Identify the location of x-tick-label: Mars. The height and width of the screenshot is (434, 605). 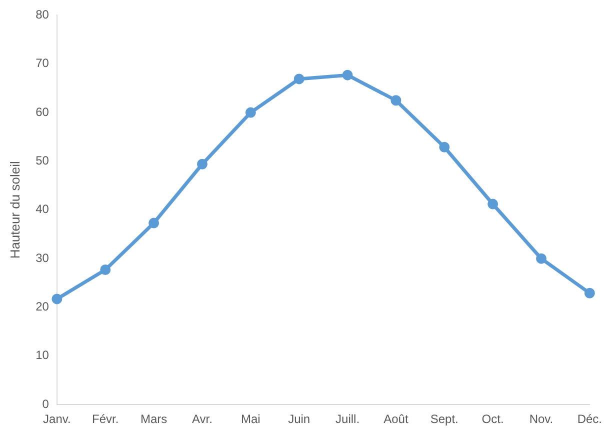
(154, 419).